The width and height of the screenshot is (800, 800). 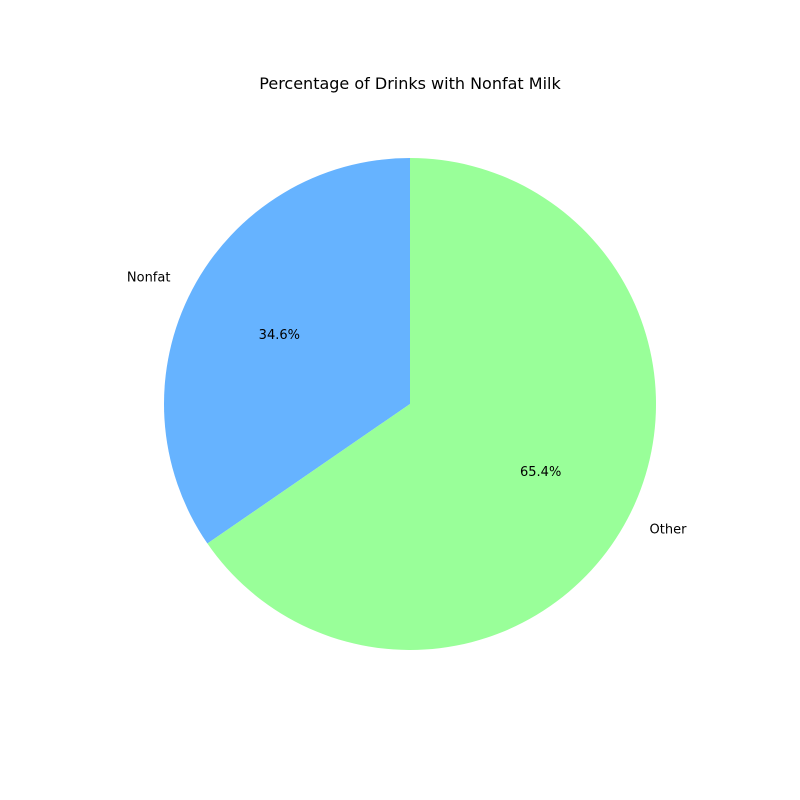 What do you see at coordinates (669, 529) in the screenshot?
I see `slice-label-other: Other` at bounding box center [669, 529].